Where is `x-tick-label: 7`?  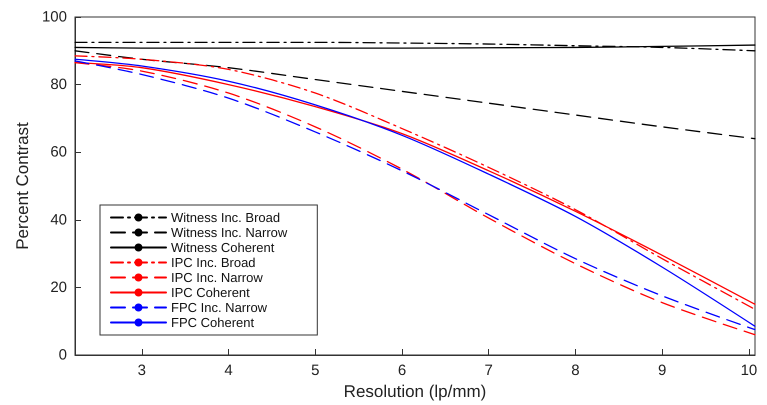 x-tick-label: 7 is located at coordinates (488, 370).